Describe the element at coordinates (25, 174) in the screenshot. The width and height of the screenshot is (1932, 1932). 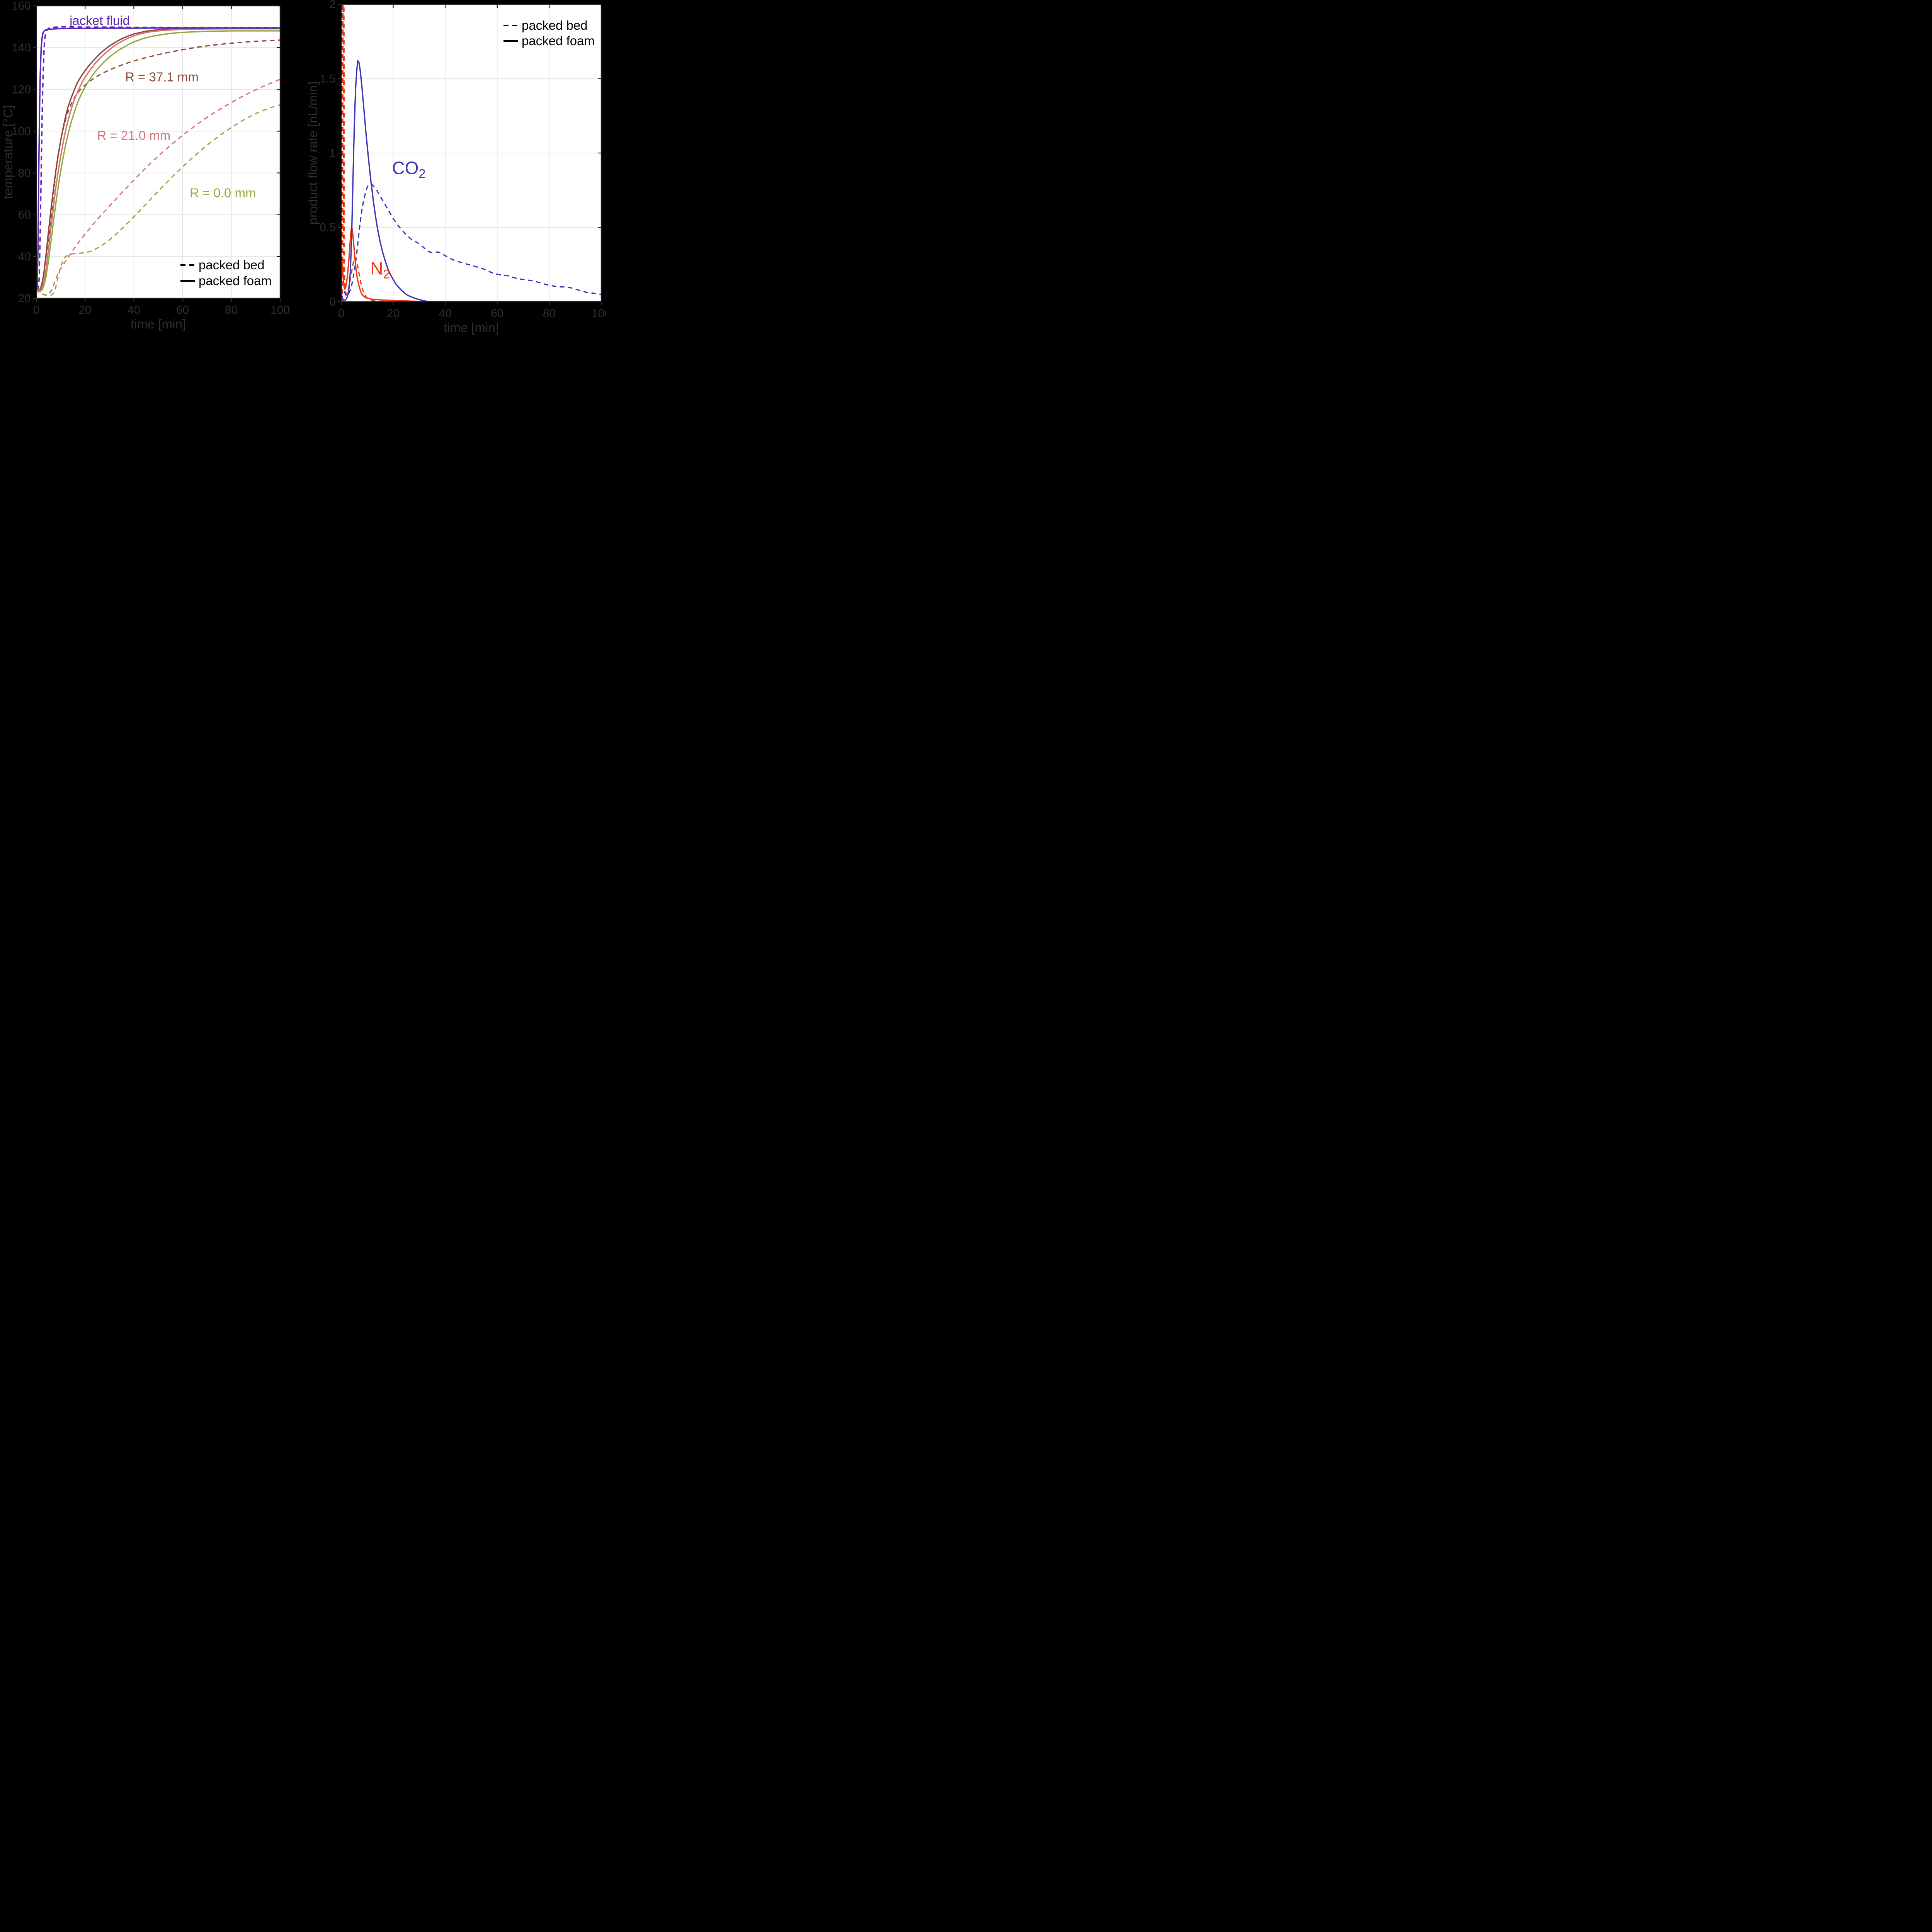
I see `y-tick-label: 80` at that location.